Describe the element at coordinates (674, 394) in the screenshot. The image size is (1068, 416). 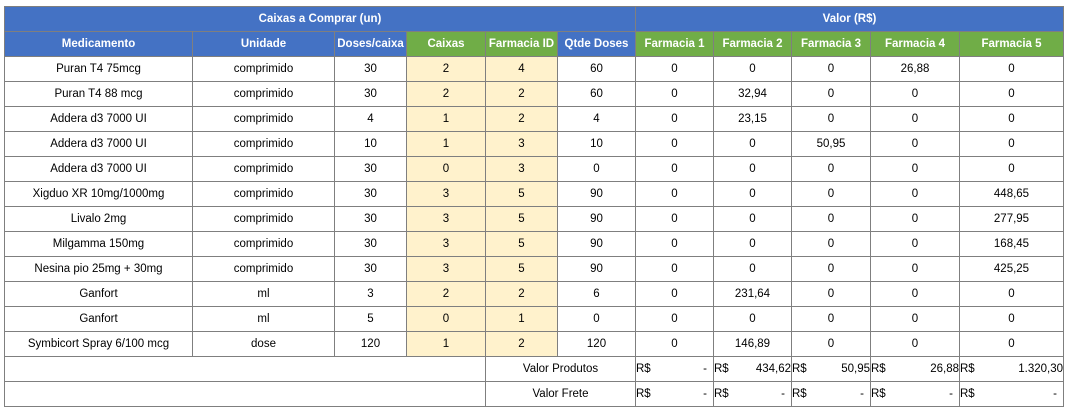
I see `valor-frete-row-farmacia-1: R$ -` at that location.